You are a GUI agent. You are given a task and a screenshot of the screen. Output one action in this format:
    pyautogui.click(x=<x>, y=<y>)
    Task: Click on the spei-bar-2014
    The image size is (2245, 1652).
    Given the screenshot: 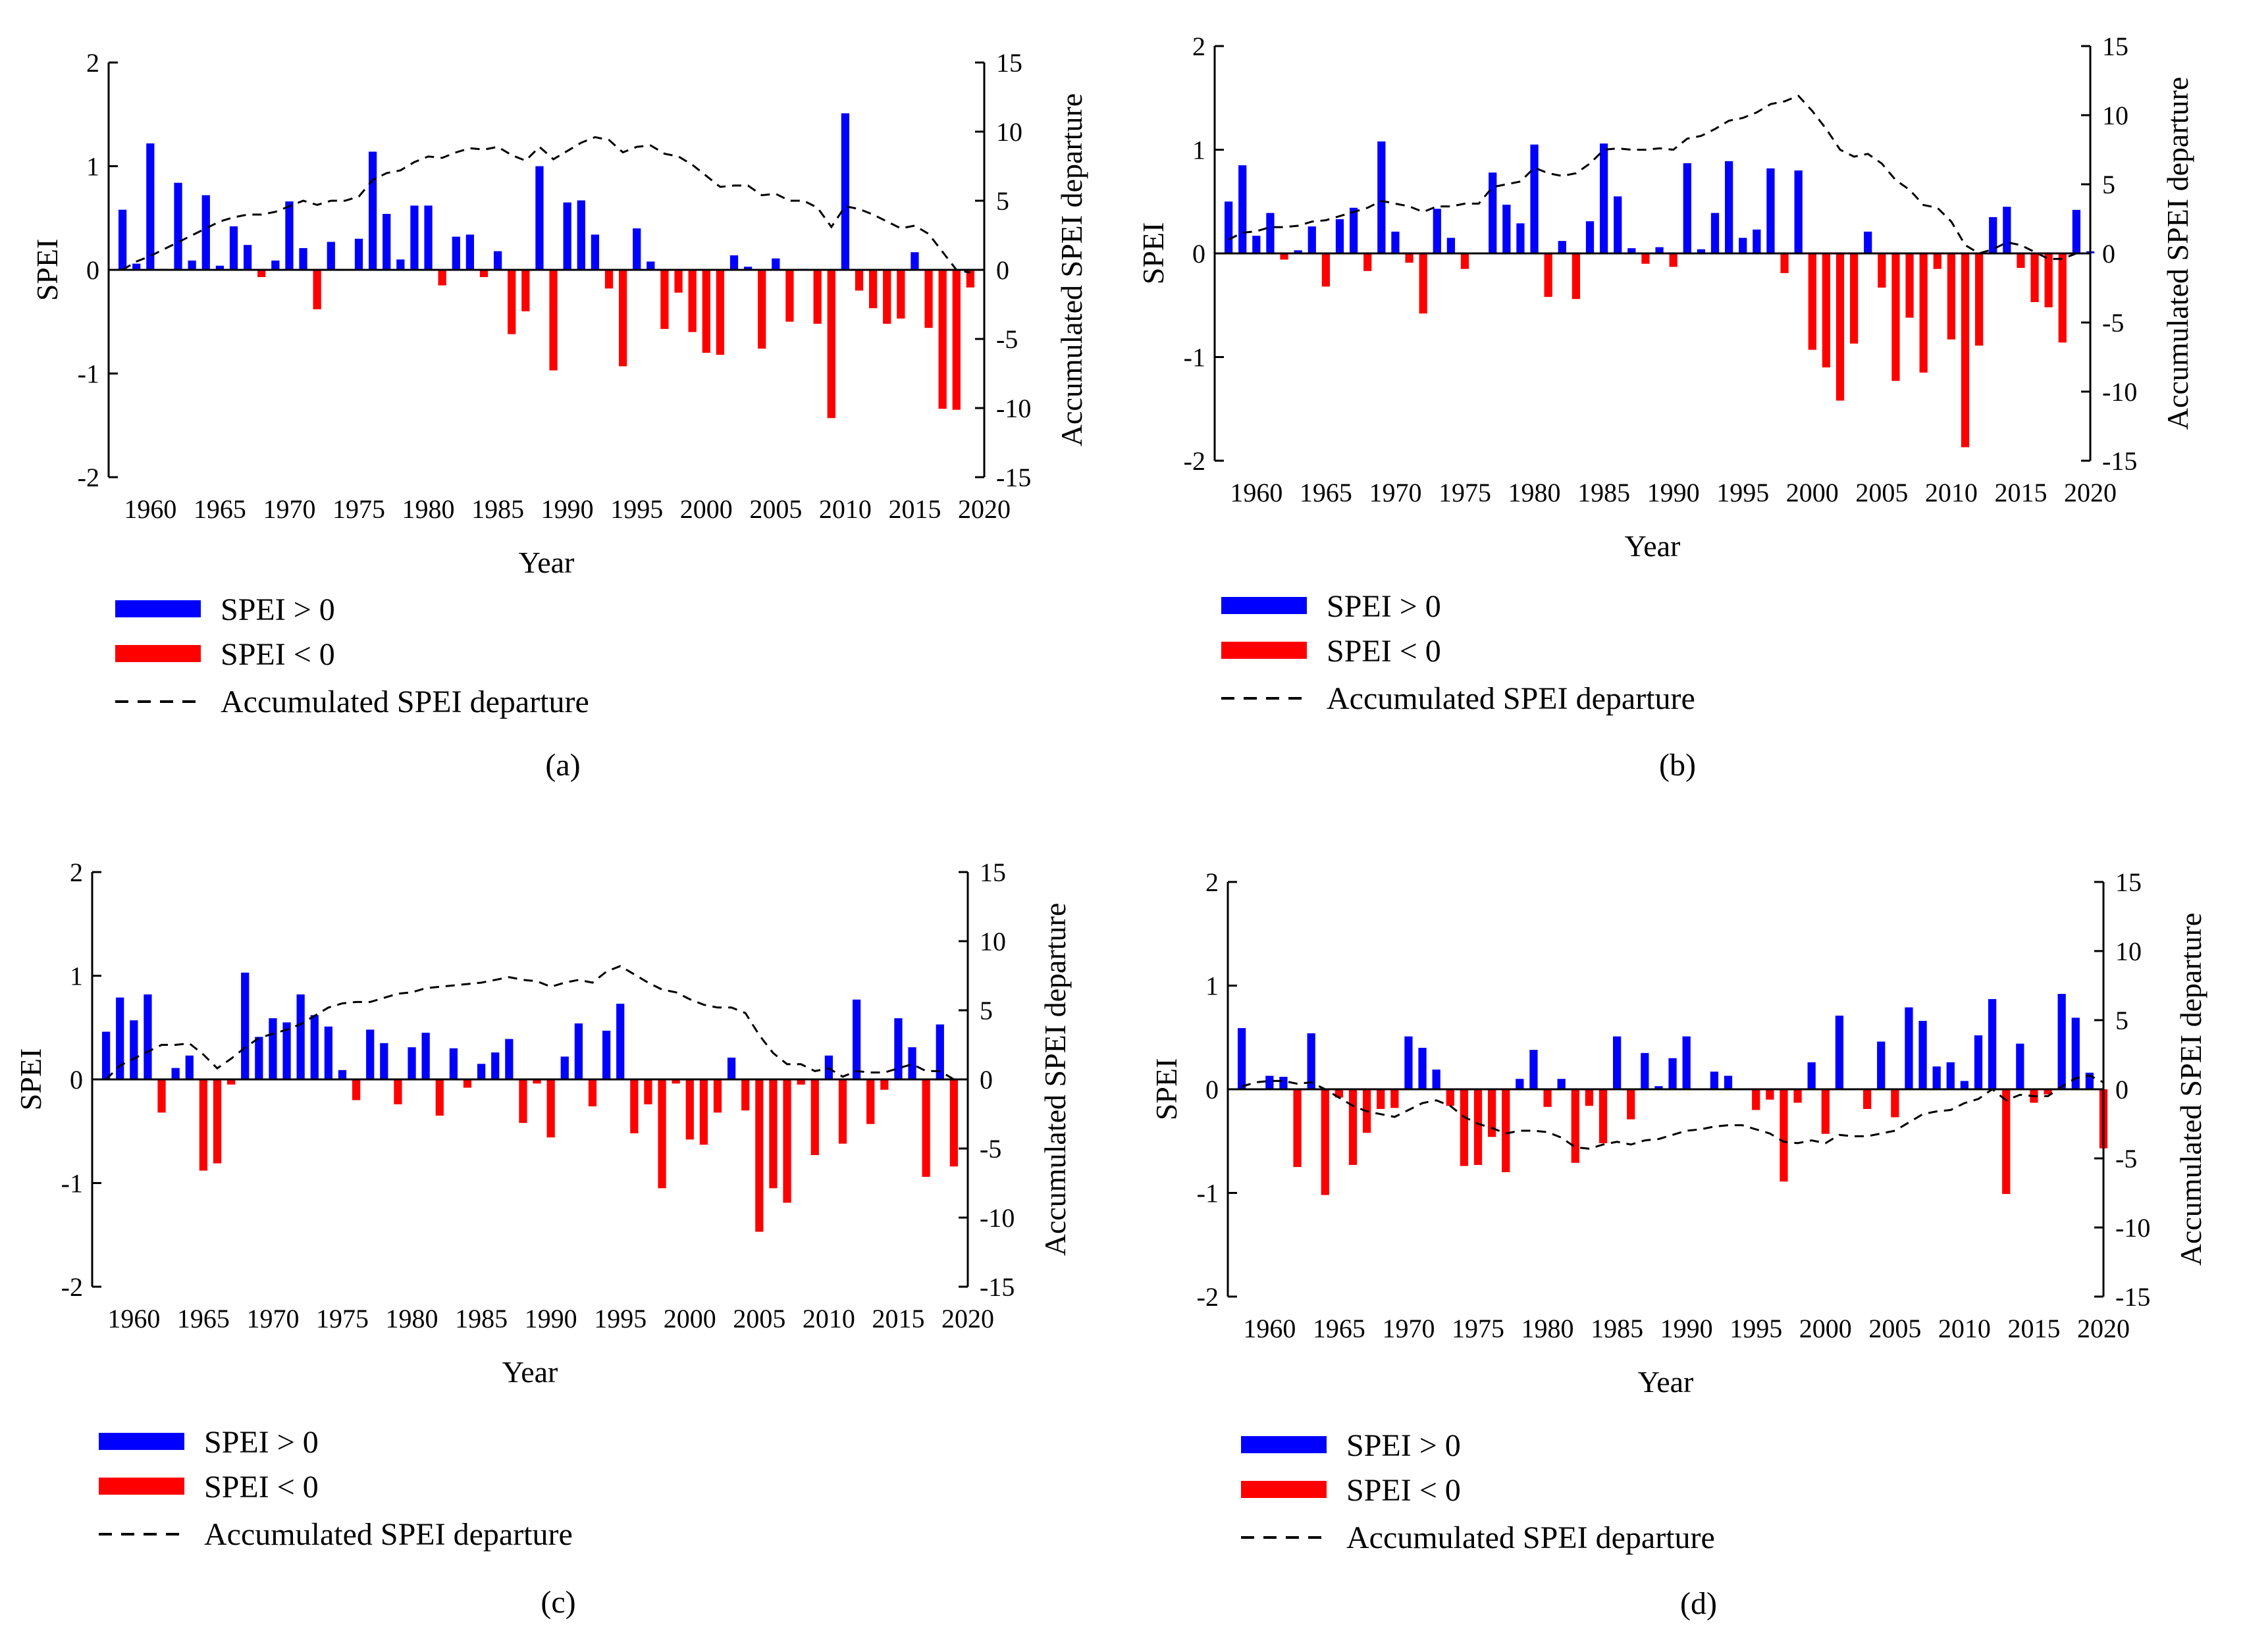 What is the action you would take?
    pyautogui.click(x=901, y=294)
    